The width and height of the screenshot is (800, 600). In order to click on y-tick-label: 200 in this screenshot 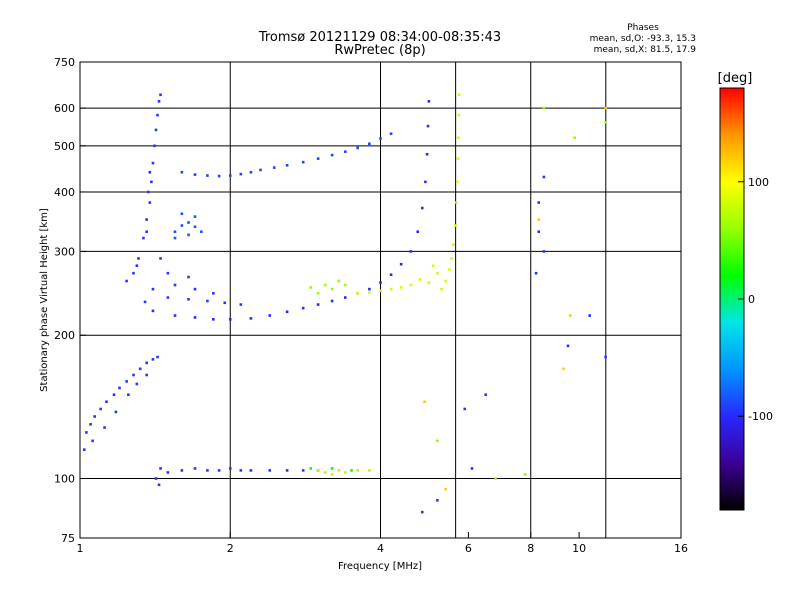, I will do `click(64, 335)`.